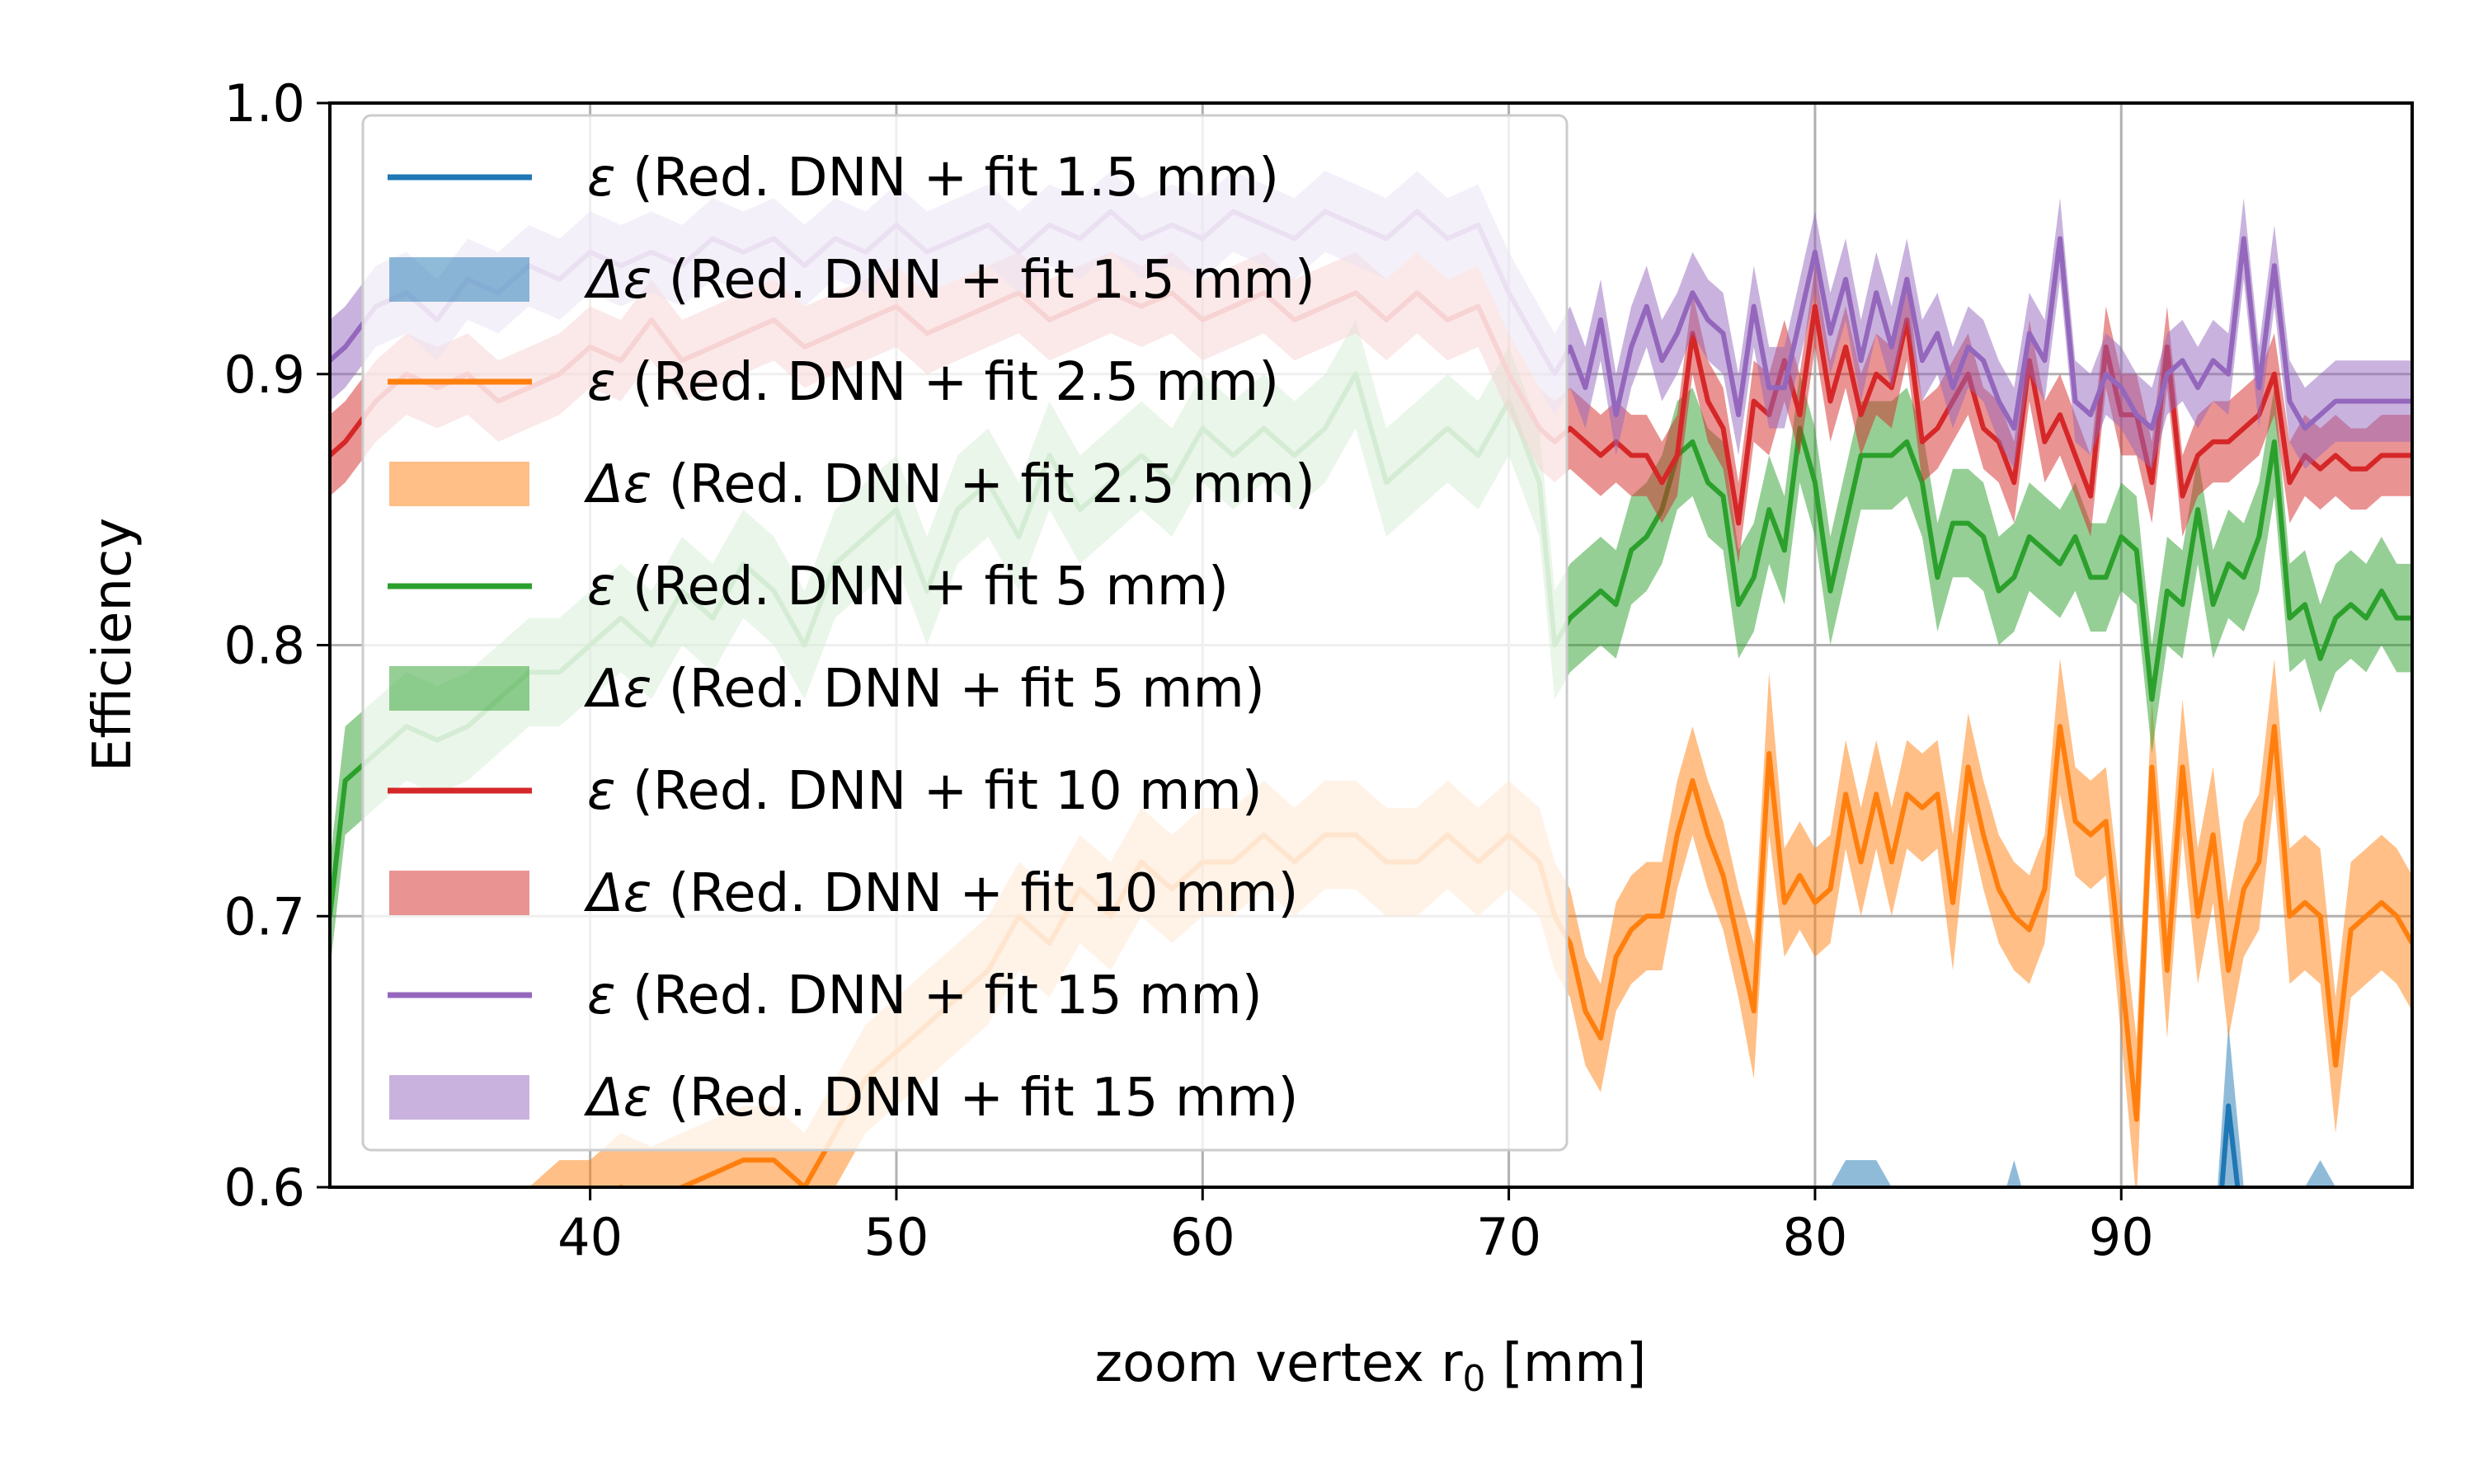  Describe the element at coordinates (941, 893) in the screenshot. I see `legend-label-7: Δε (Red. DNN + fit 10 mm)` at that location.